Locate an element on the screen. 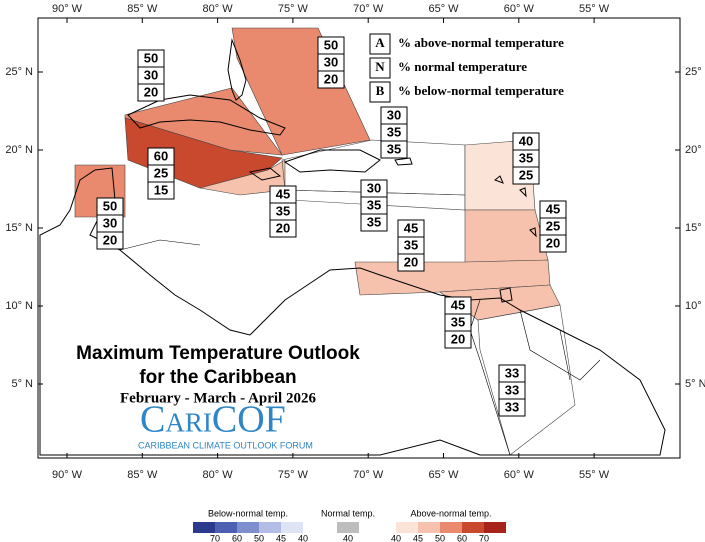 This screenshot has height=542, width=705. prob-value: 40 is located at coordinates (526, 140).